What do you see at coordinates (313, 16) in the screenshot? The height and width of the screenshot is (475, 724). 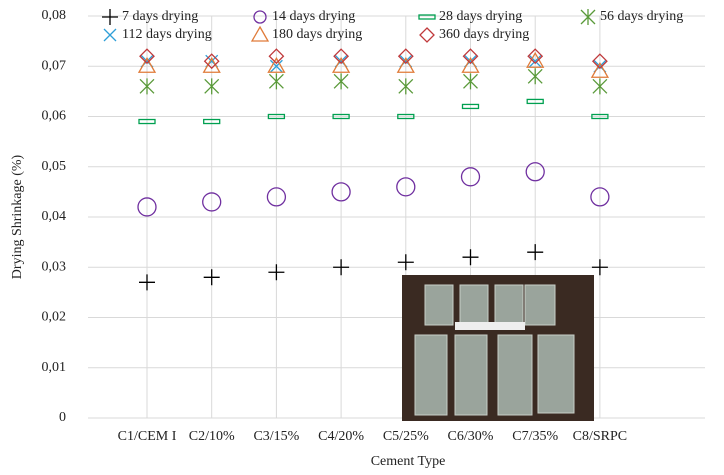 I see `legend-label: 14 days drying` at bounding box center [313, 16].